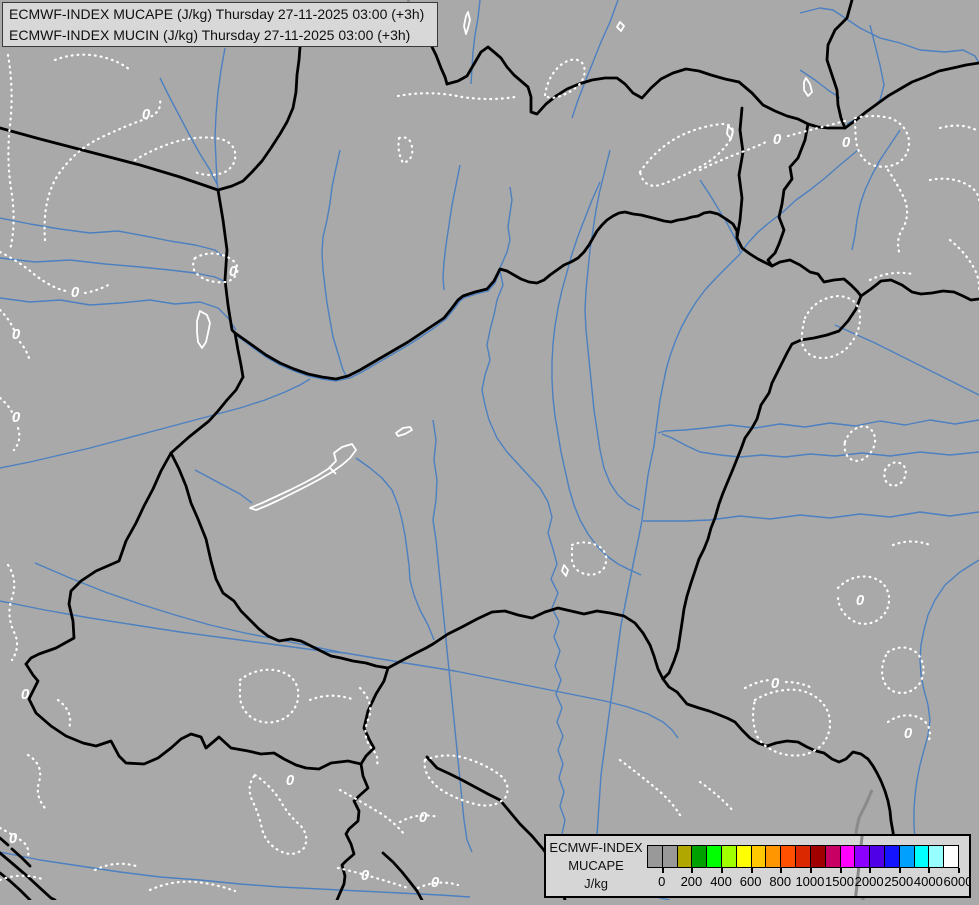 The image size is (979, 905). What do you see at coordinates (899, 881) in the screenshot?
I see `scale-tick-label: 2500` at bounding box center [899, 881].